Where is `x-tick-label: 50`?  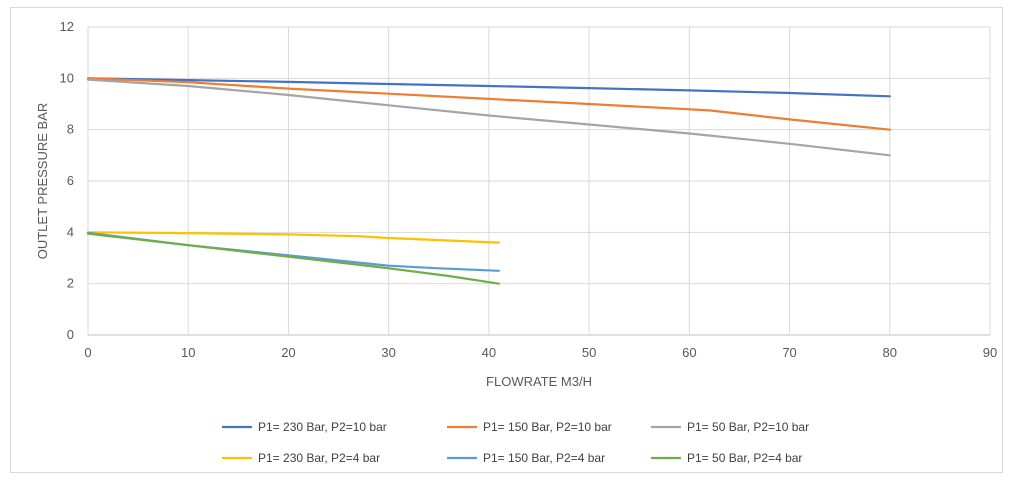
x-tick-label: 50 is located at coordinates (589, 352).